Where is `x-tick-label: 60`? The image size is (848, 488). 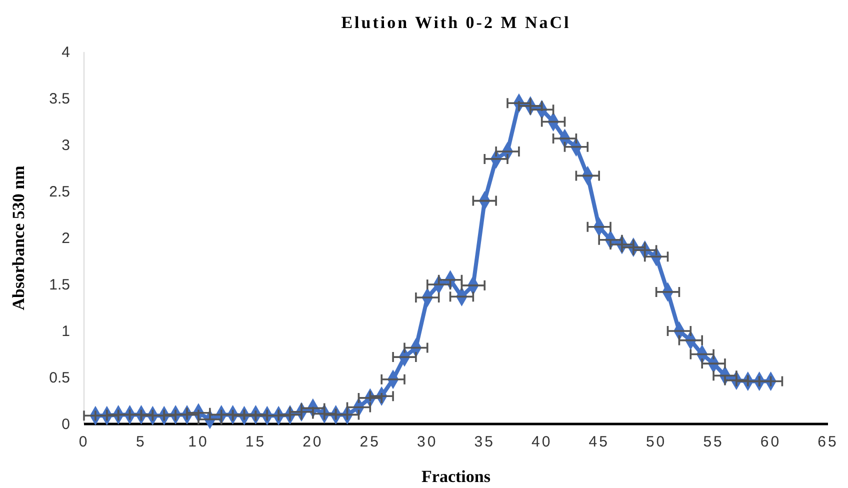
x-tick-label: 60 is located at coordinates (771, 442).